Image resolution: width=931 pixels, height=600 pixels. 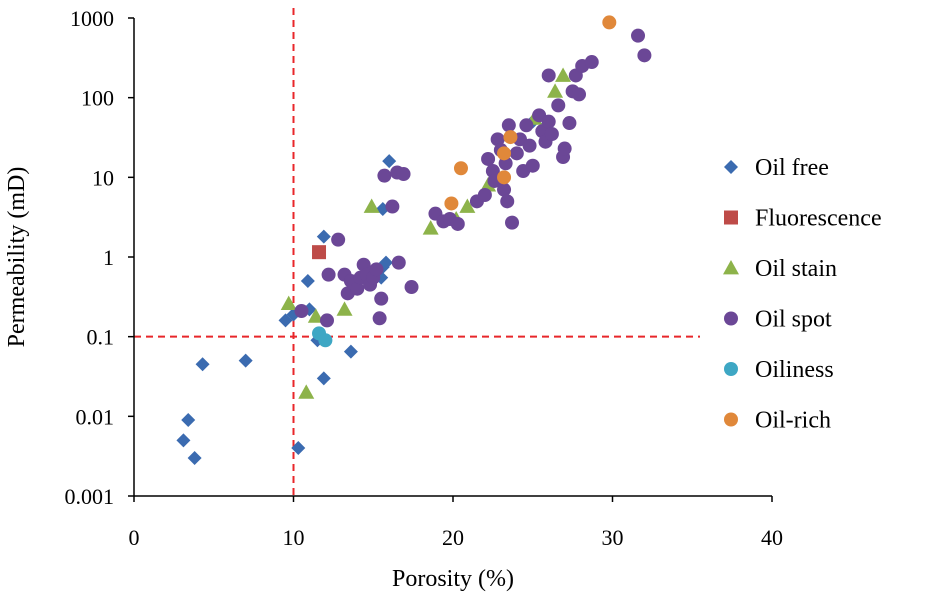 I want to click on data-point-fluorescence, so click(x=319, y=252).